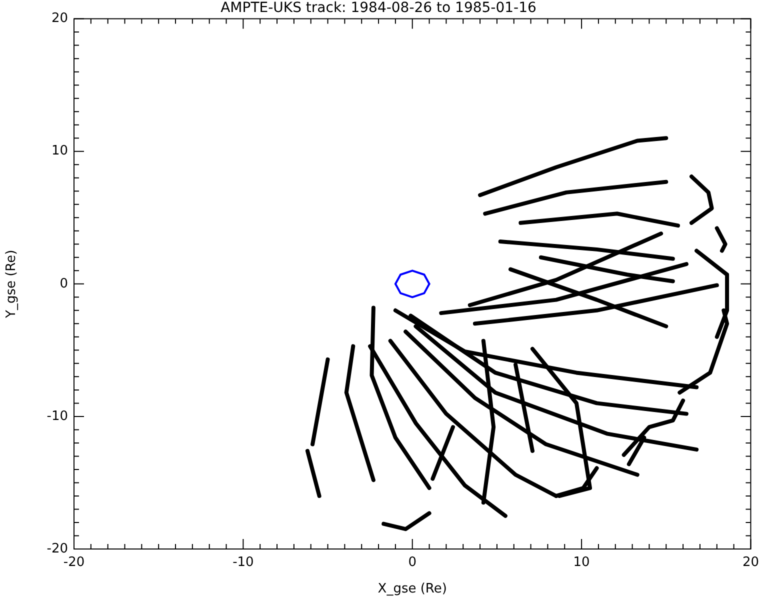 This screenshot has width=765, height=599. Describe the element at coordinates (412, 589) in the screenshot. I see `x-axis-title: X_gse (Re)` at that location.